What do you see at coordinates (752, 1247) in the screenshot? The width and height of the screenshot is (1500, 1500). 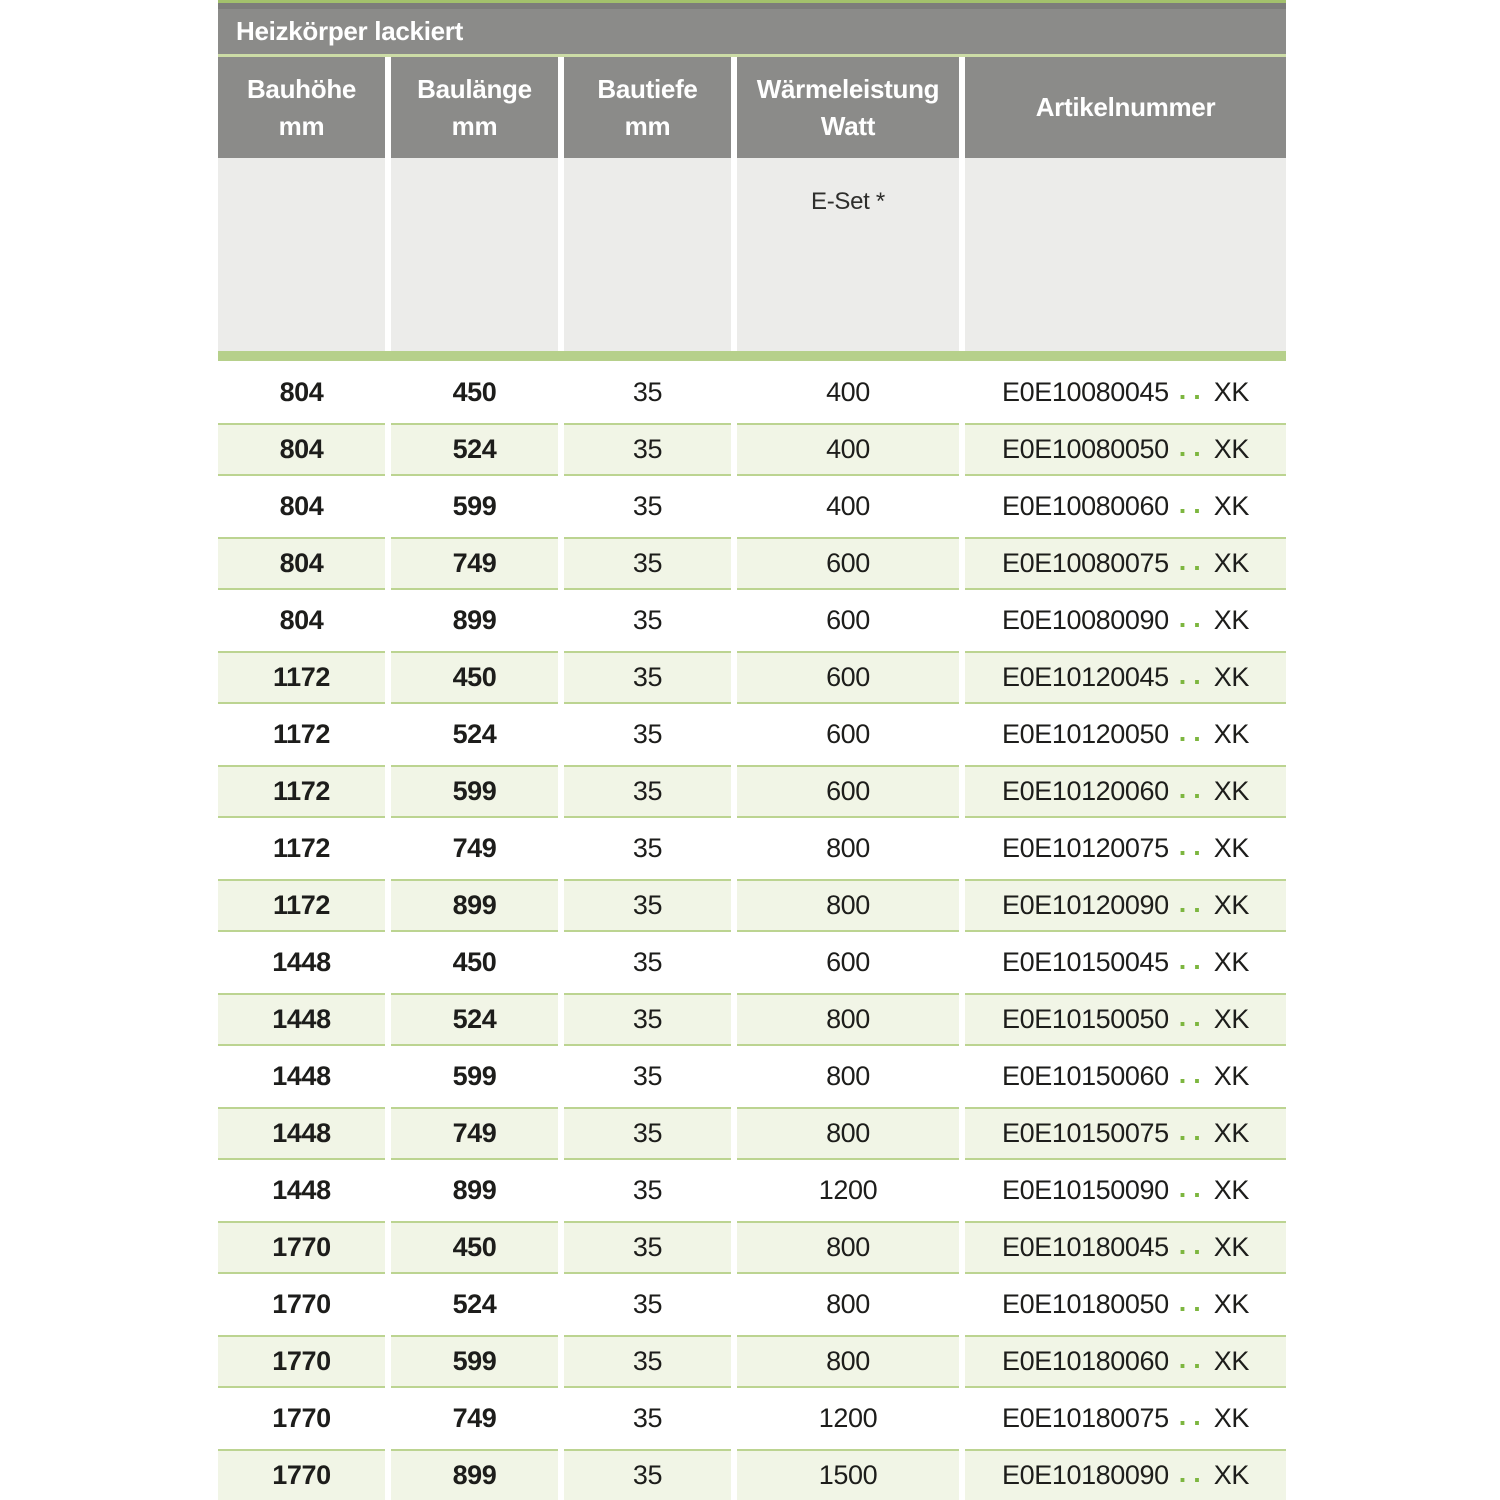 I see `table-row: 1770 450 35 800 E0E10180045.. XK` at bounding box center [752, 1247].